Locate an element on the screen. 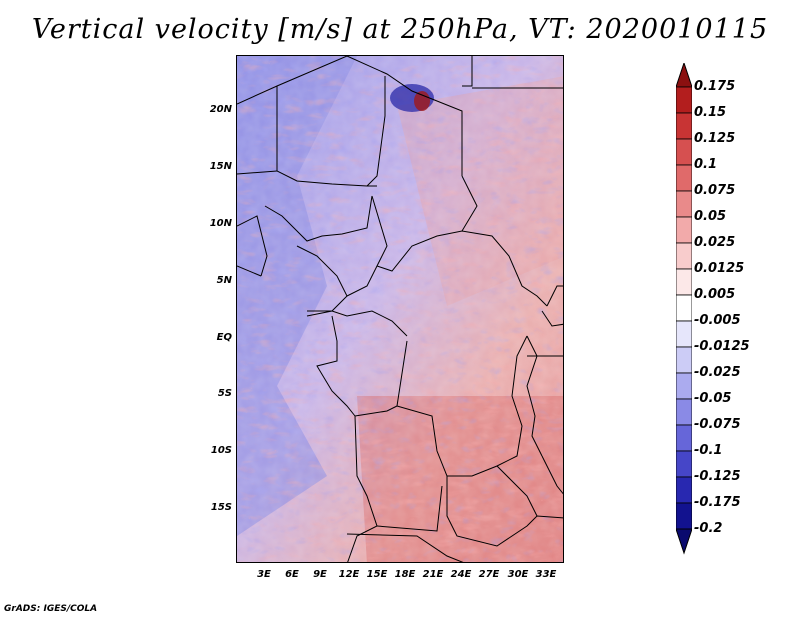 This screenshot has height=618, width=800. colorbar-label: -0.2 is located at coordinates (708, 528).